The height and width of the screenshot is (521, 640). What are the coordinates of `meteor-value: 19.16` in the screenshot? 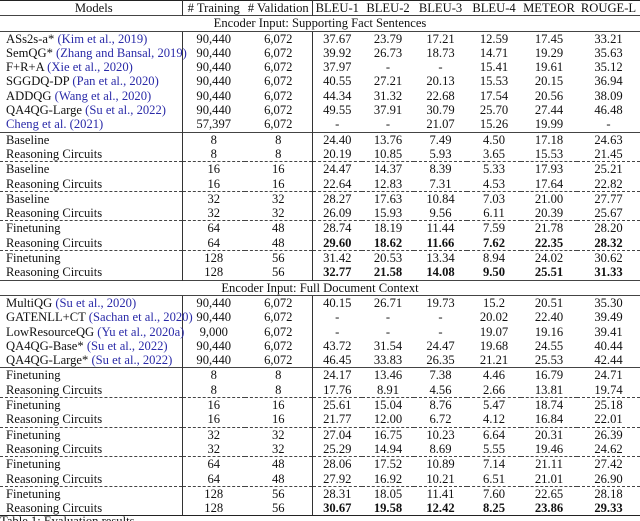 It's located at (549, 331).